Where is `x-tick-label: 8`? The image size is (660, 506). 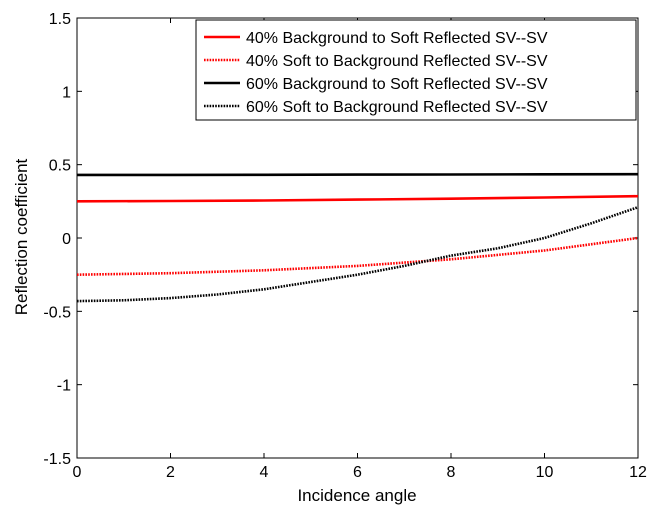 x-tick-label: 8 is located at coordinates (451, 472).